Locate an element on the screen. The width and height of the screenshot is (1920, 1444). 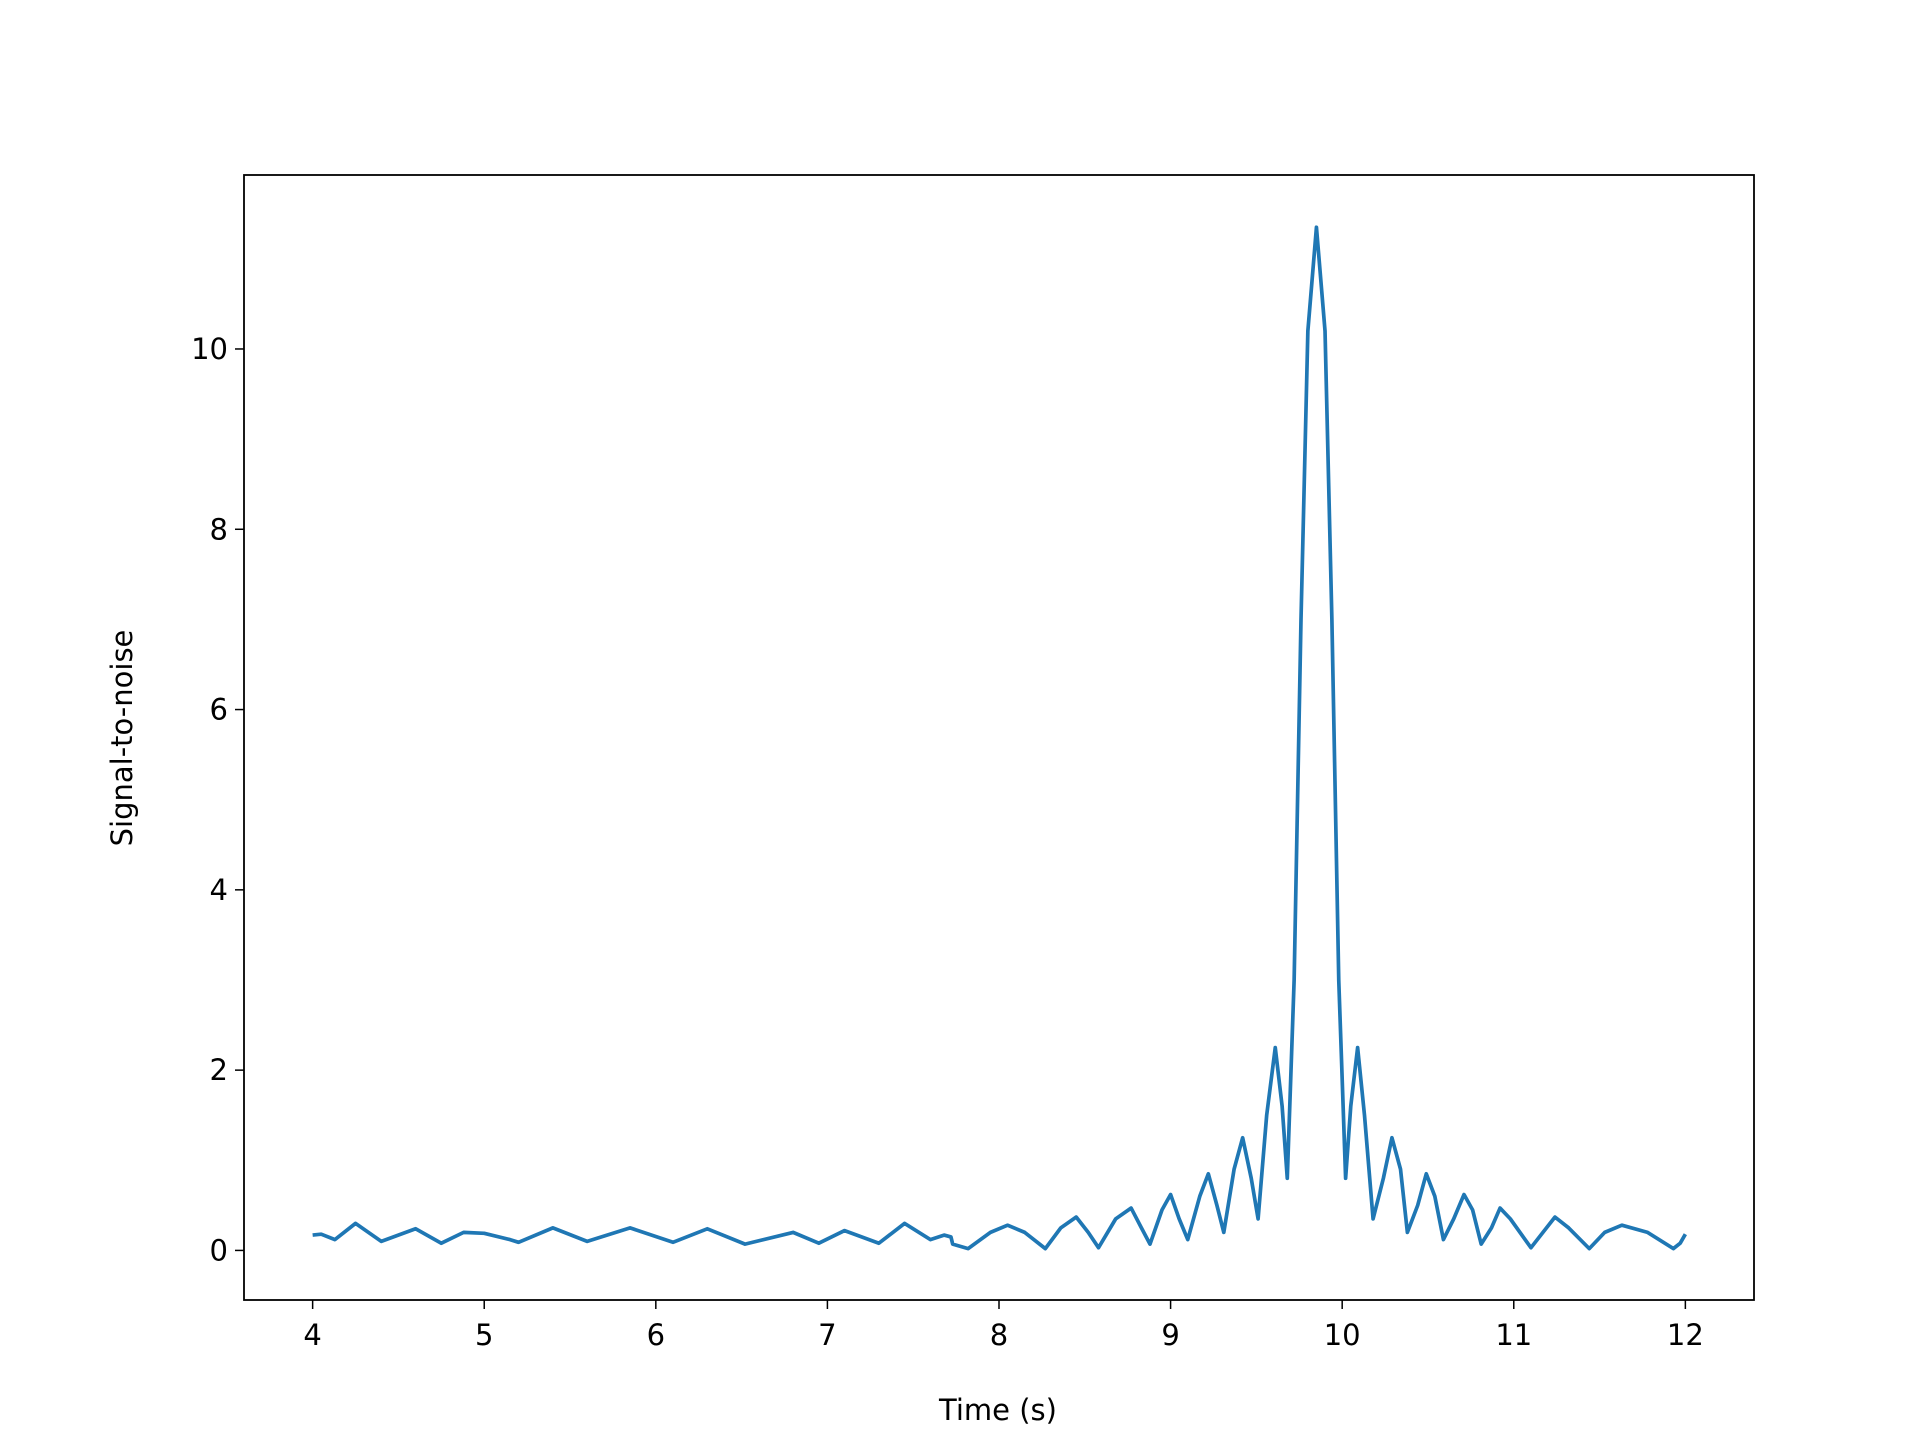
x-tick-label: 12 is located at coordinates (1685, 1335).